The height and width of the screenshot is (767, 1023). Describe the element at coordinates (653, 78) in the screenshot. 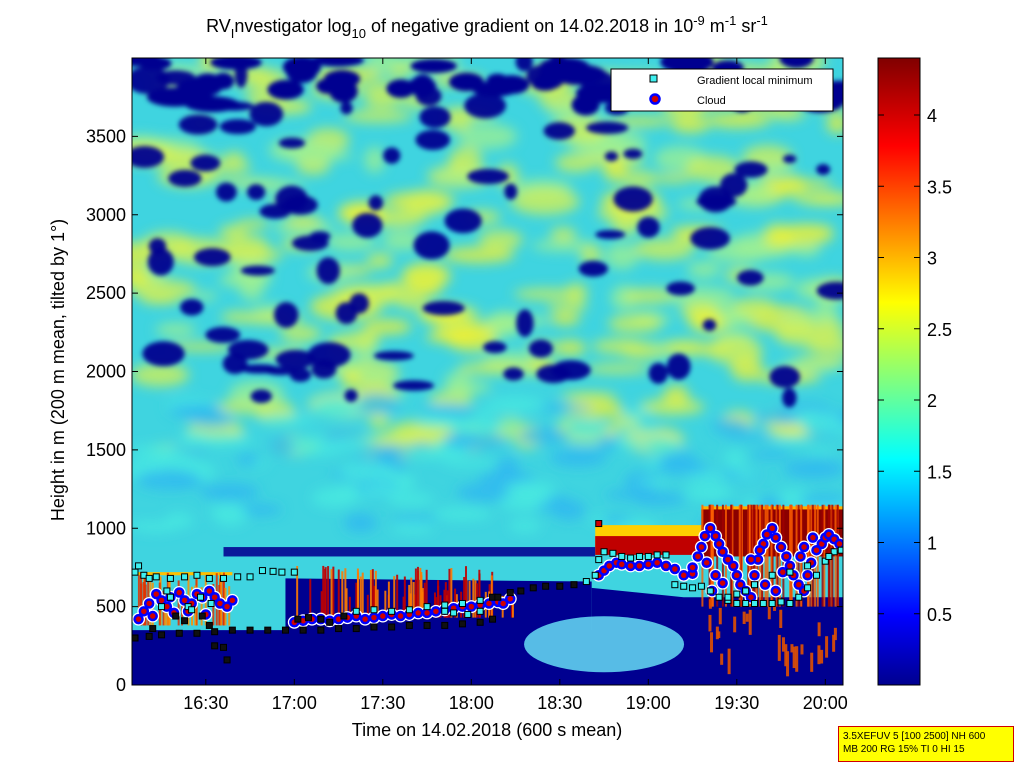

I see `legend-square-marker-icon` at that location.